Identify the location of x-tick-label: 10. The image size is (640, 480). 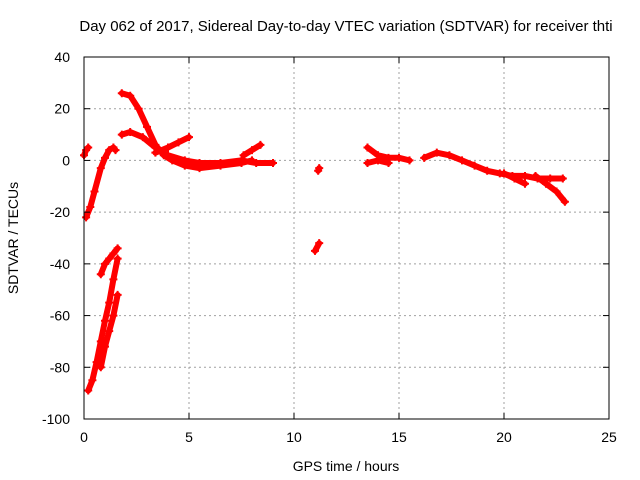
(294, 437).